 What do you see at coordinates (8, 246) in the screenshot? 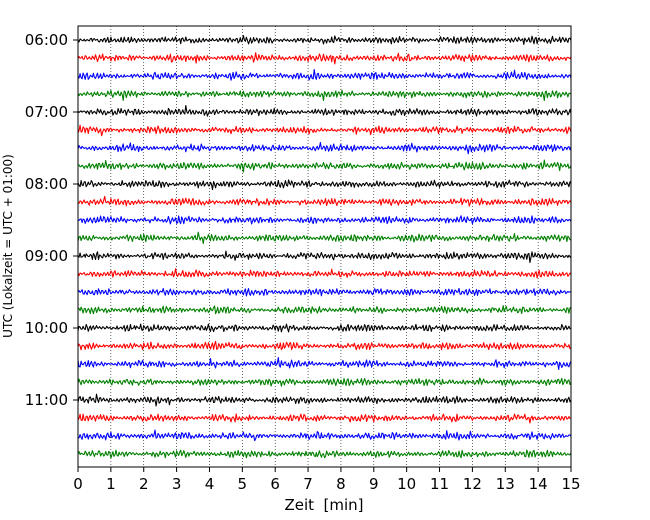
I see `y-axis-label: UTC (Lokalzeit = UTC + 01:00)` at bounding box center [8, 246].